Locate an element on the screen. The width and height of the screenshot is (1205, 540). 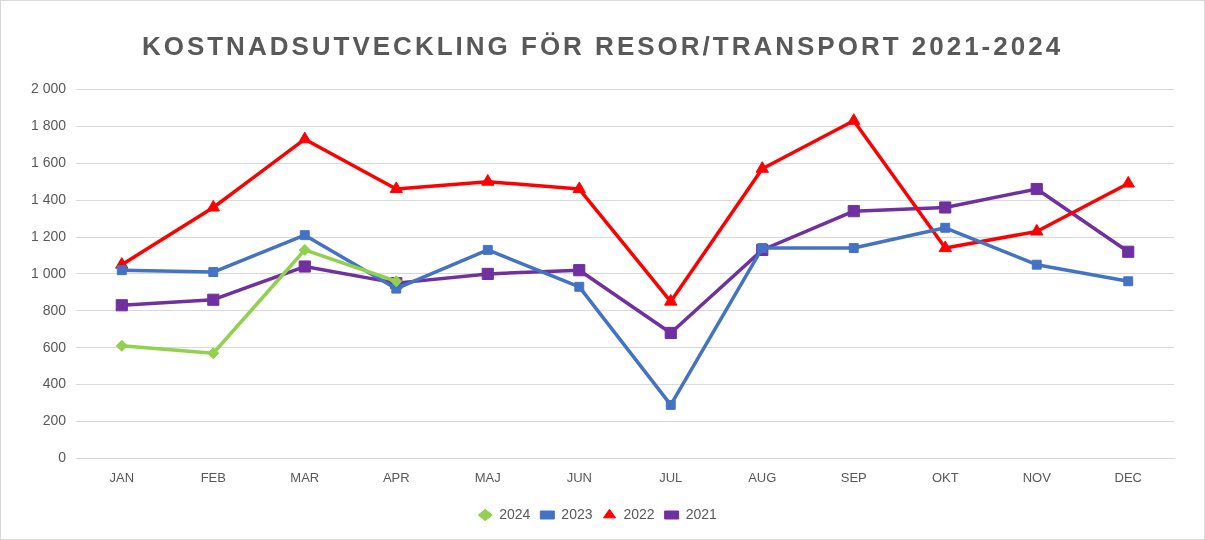
y-tick-label: 0 is located at coordinates (62, 457).